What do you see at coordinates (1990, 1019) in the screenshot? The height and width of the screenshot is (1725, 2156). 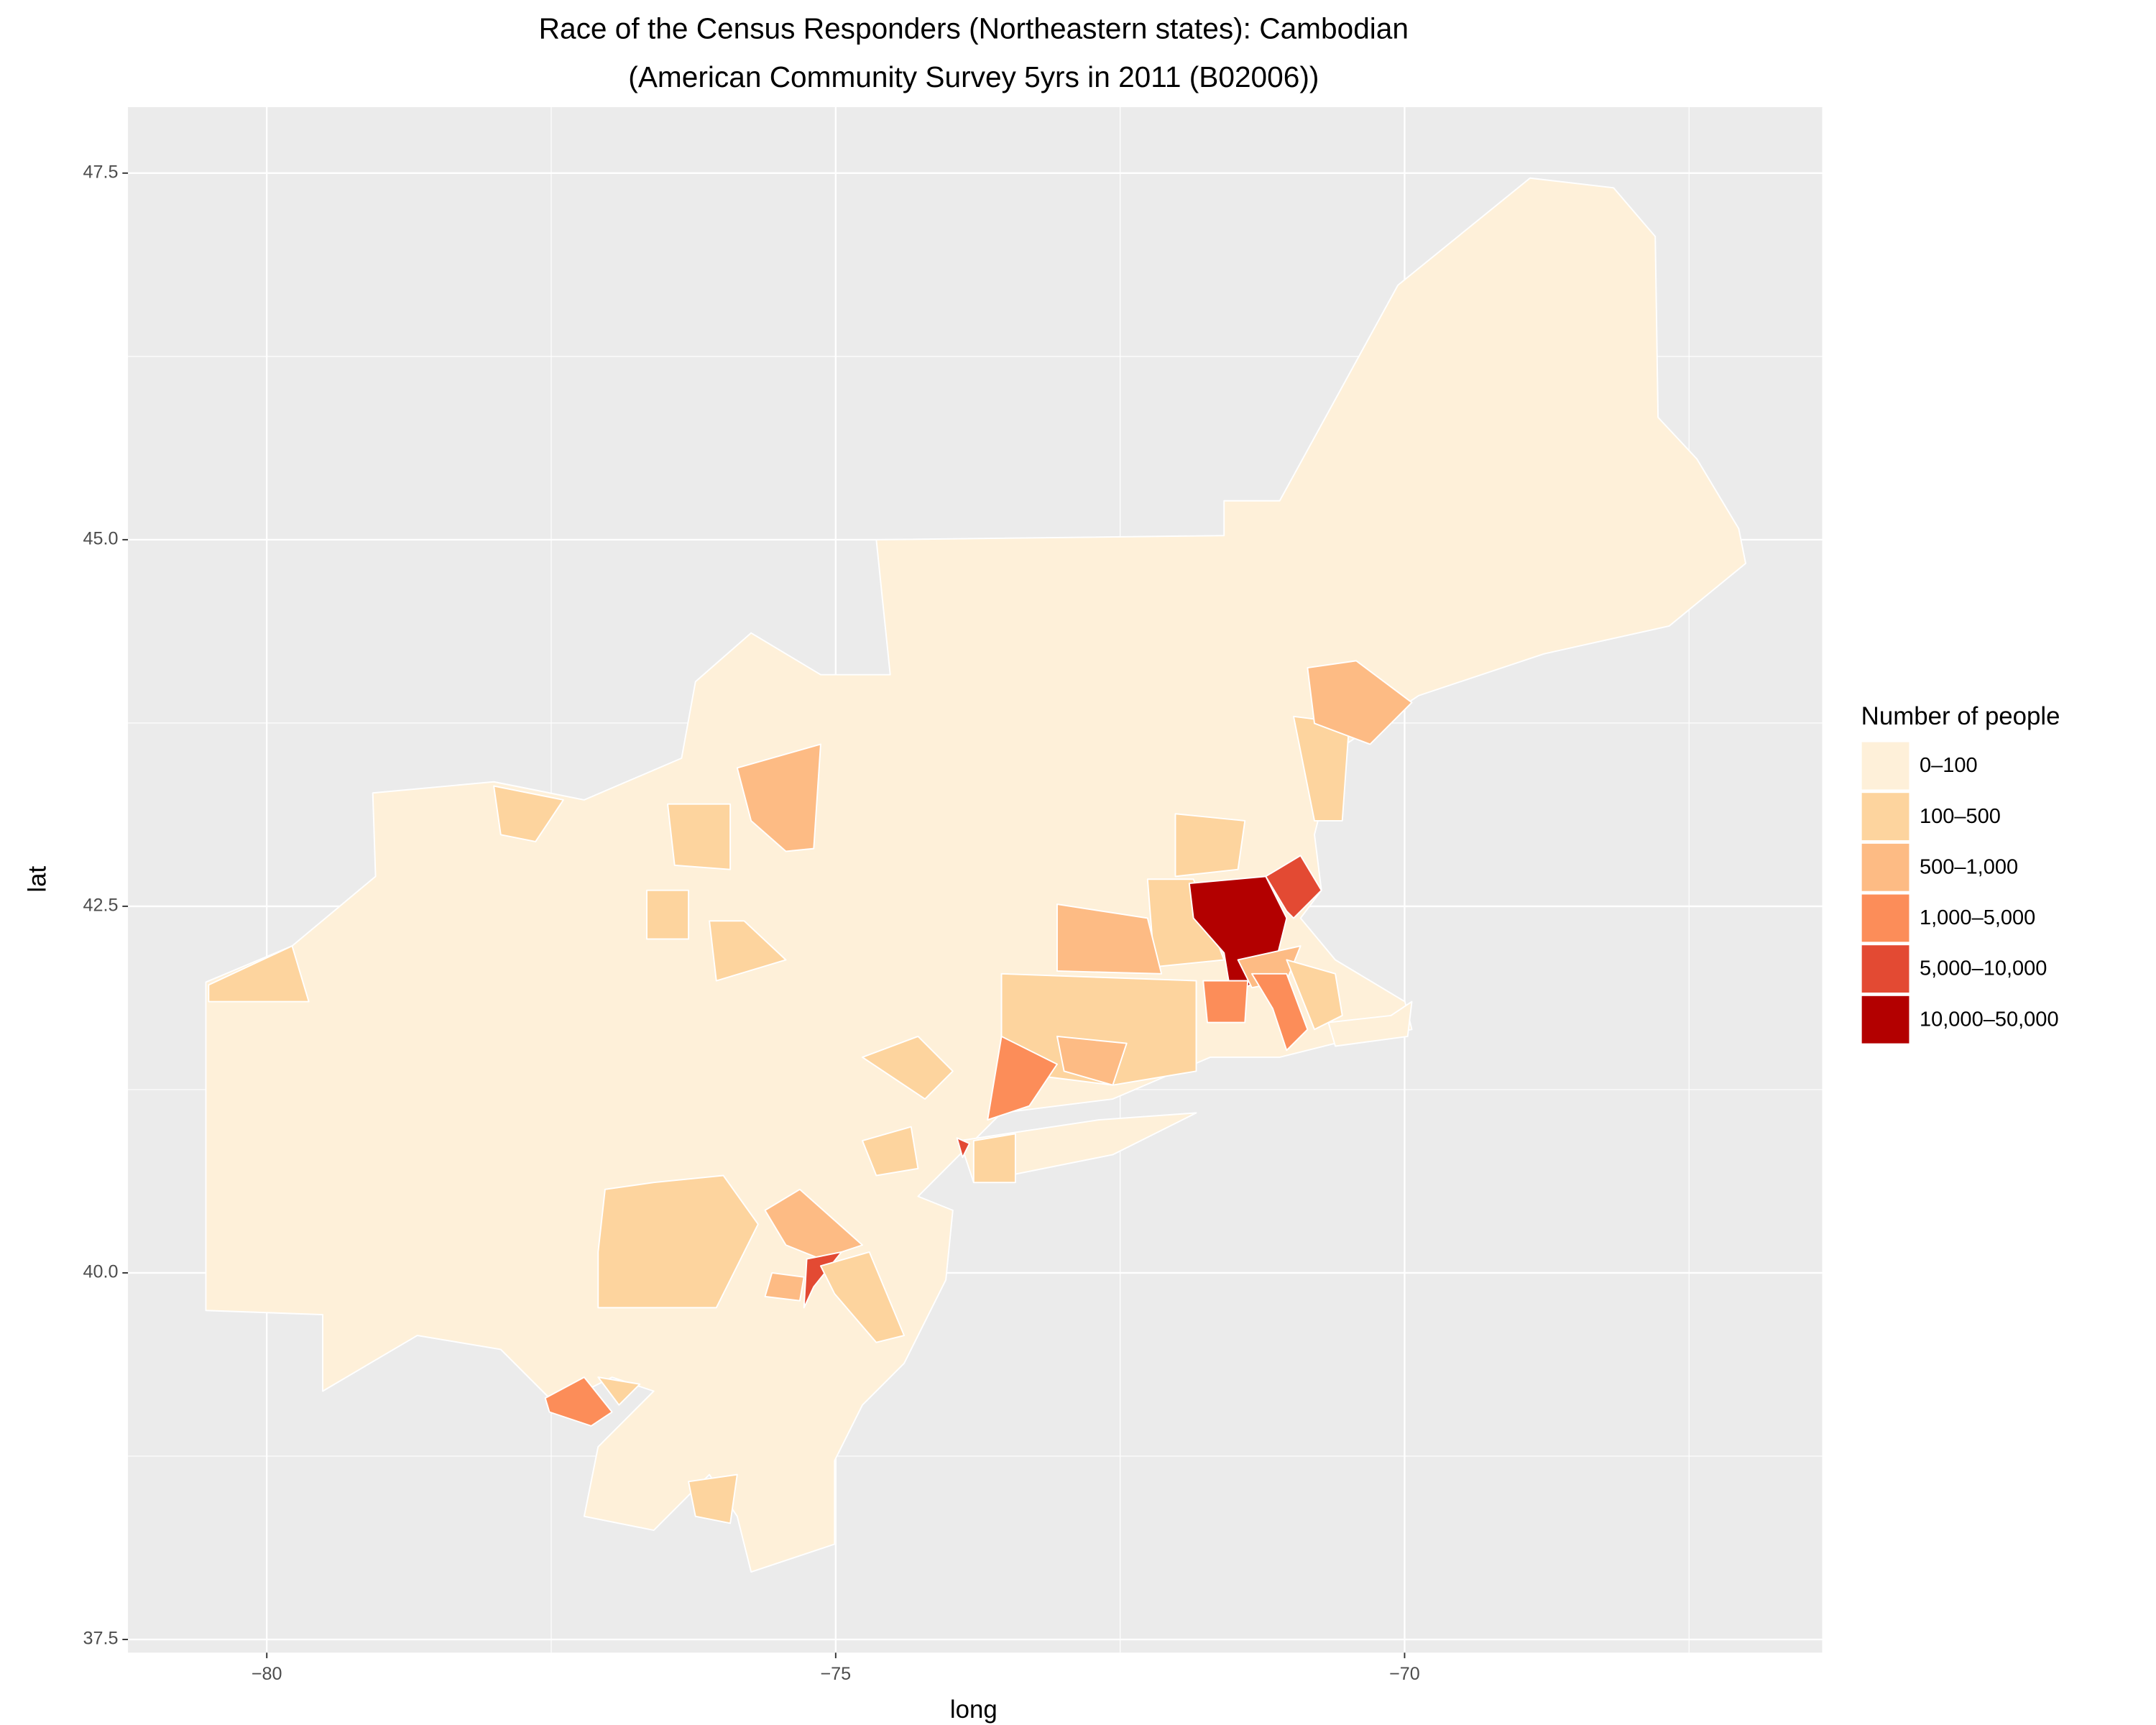 I see `legend-label: 10,000–50,000` at bounding box center [1990, 1019].